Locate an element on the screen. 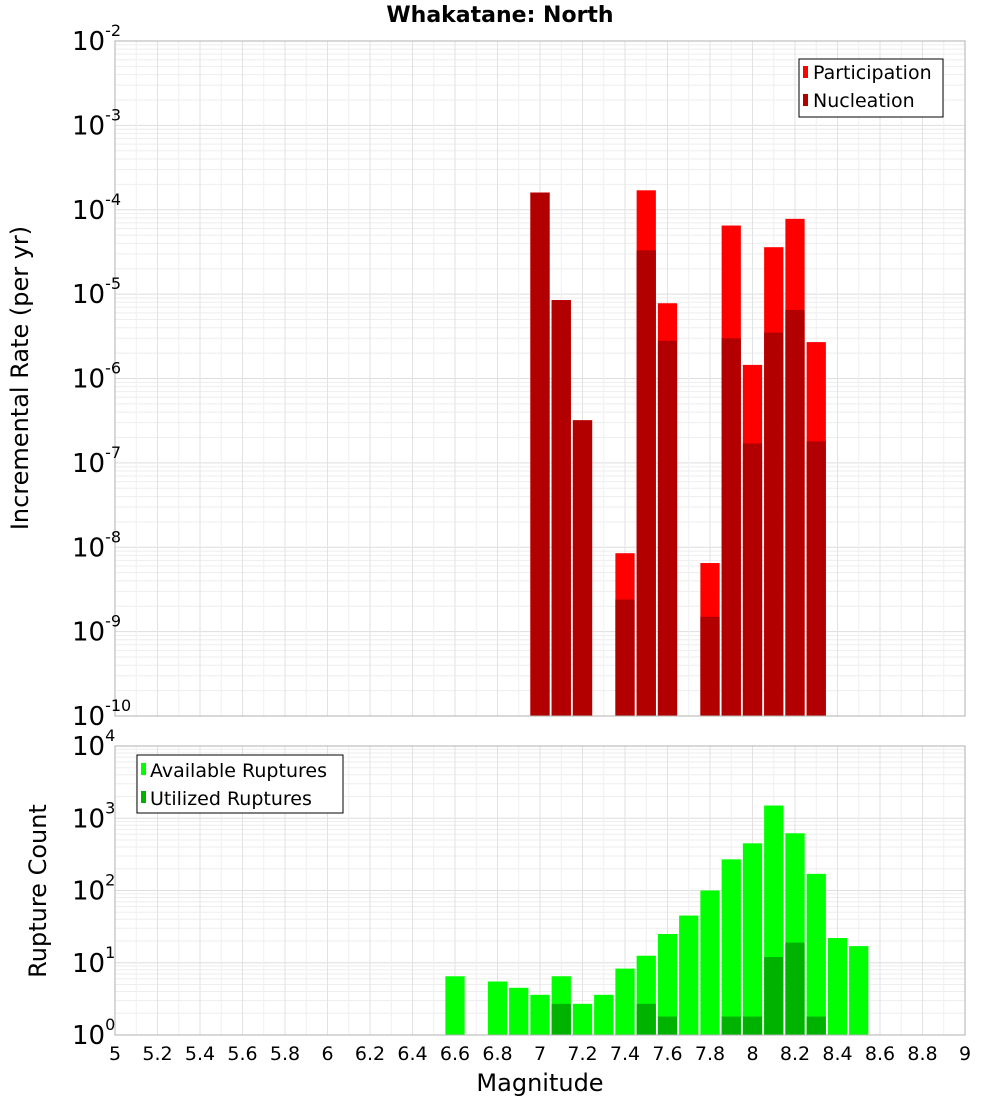 The width and height of the screenshot is (1000, 1100). legend-label-available: Available Ruptures is located at coordinates (238, 771).